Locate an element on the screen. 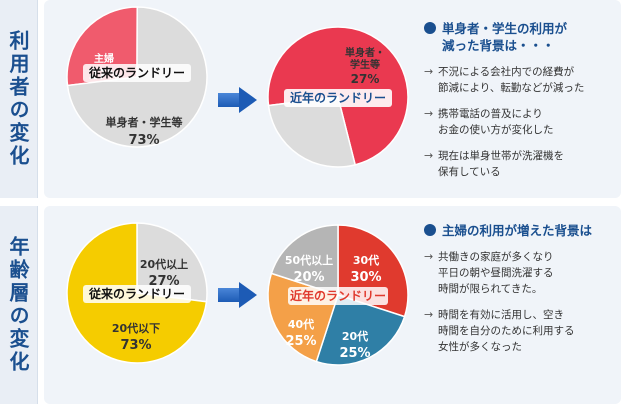  reason-item: → 現在は単身世帯が洗濯機を 保有している is located at coordinates (519, 164).